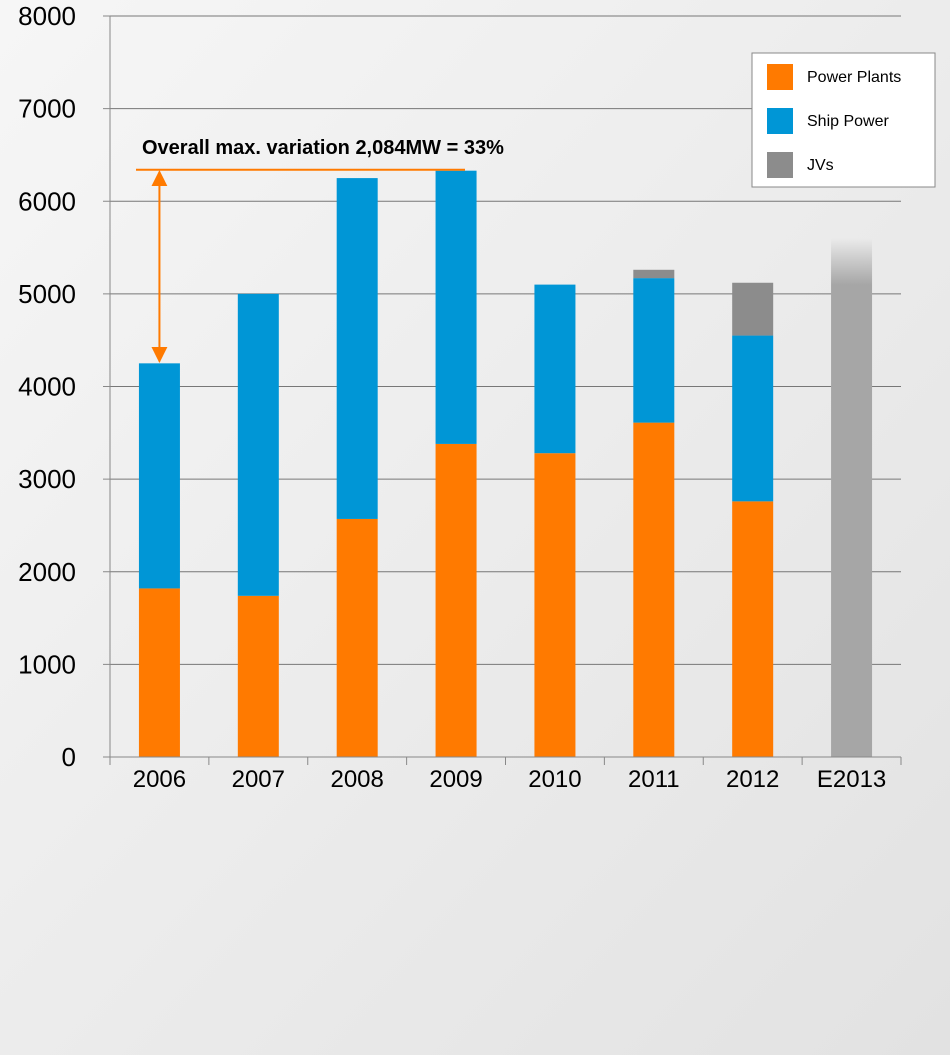 This screenshot has height=1055, width=950. Describe the element at coordinates (258, 444) in the screenshot. I see `bar-ship-power-2007` at that location.